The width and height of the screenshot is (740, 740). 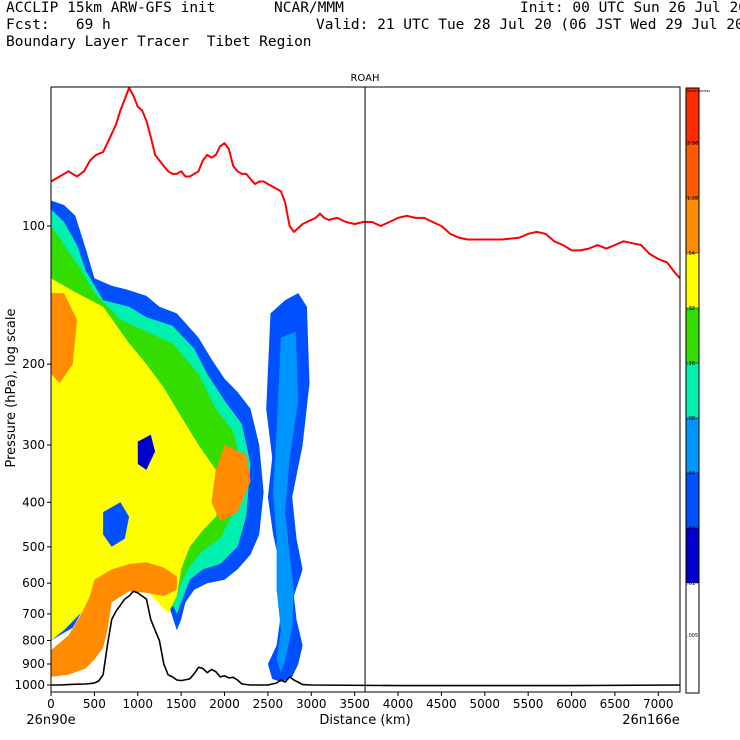 I want to click on x-tick-label: 1500, so click(x=181, y=704).